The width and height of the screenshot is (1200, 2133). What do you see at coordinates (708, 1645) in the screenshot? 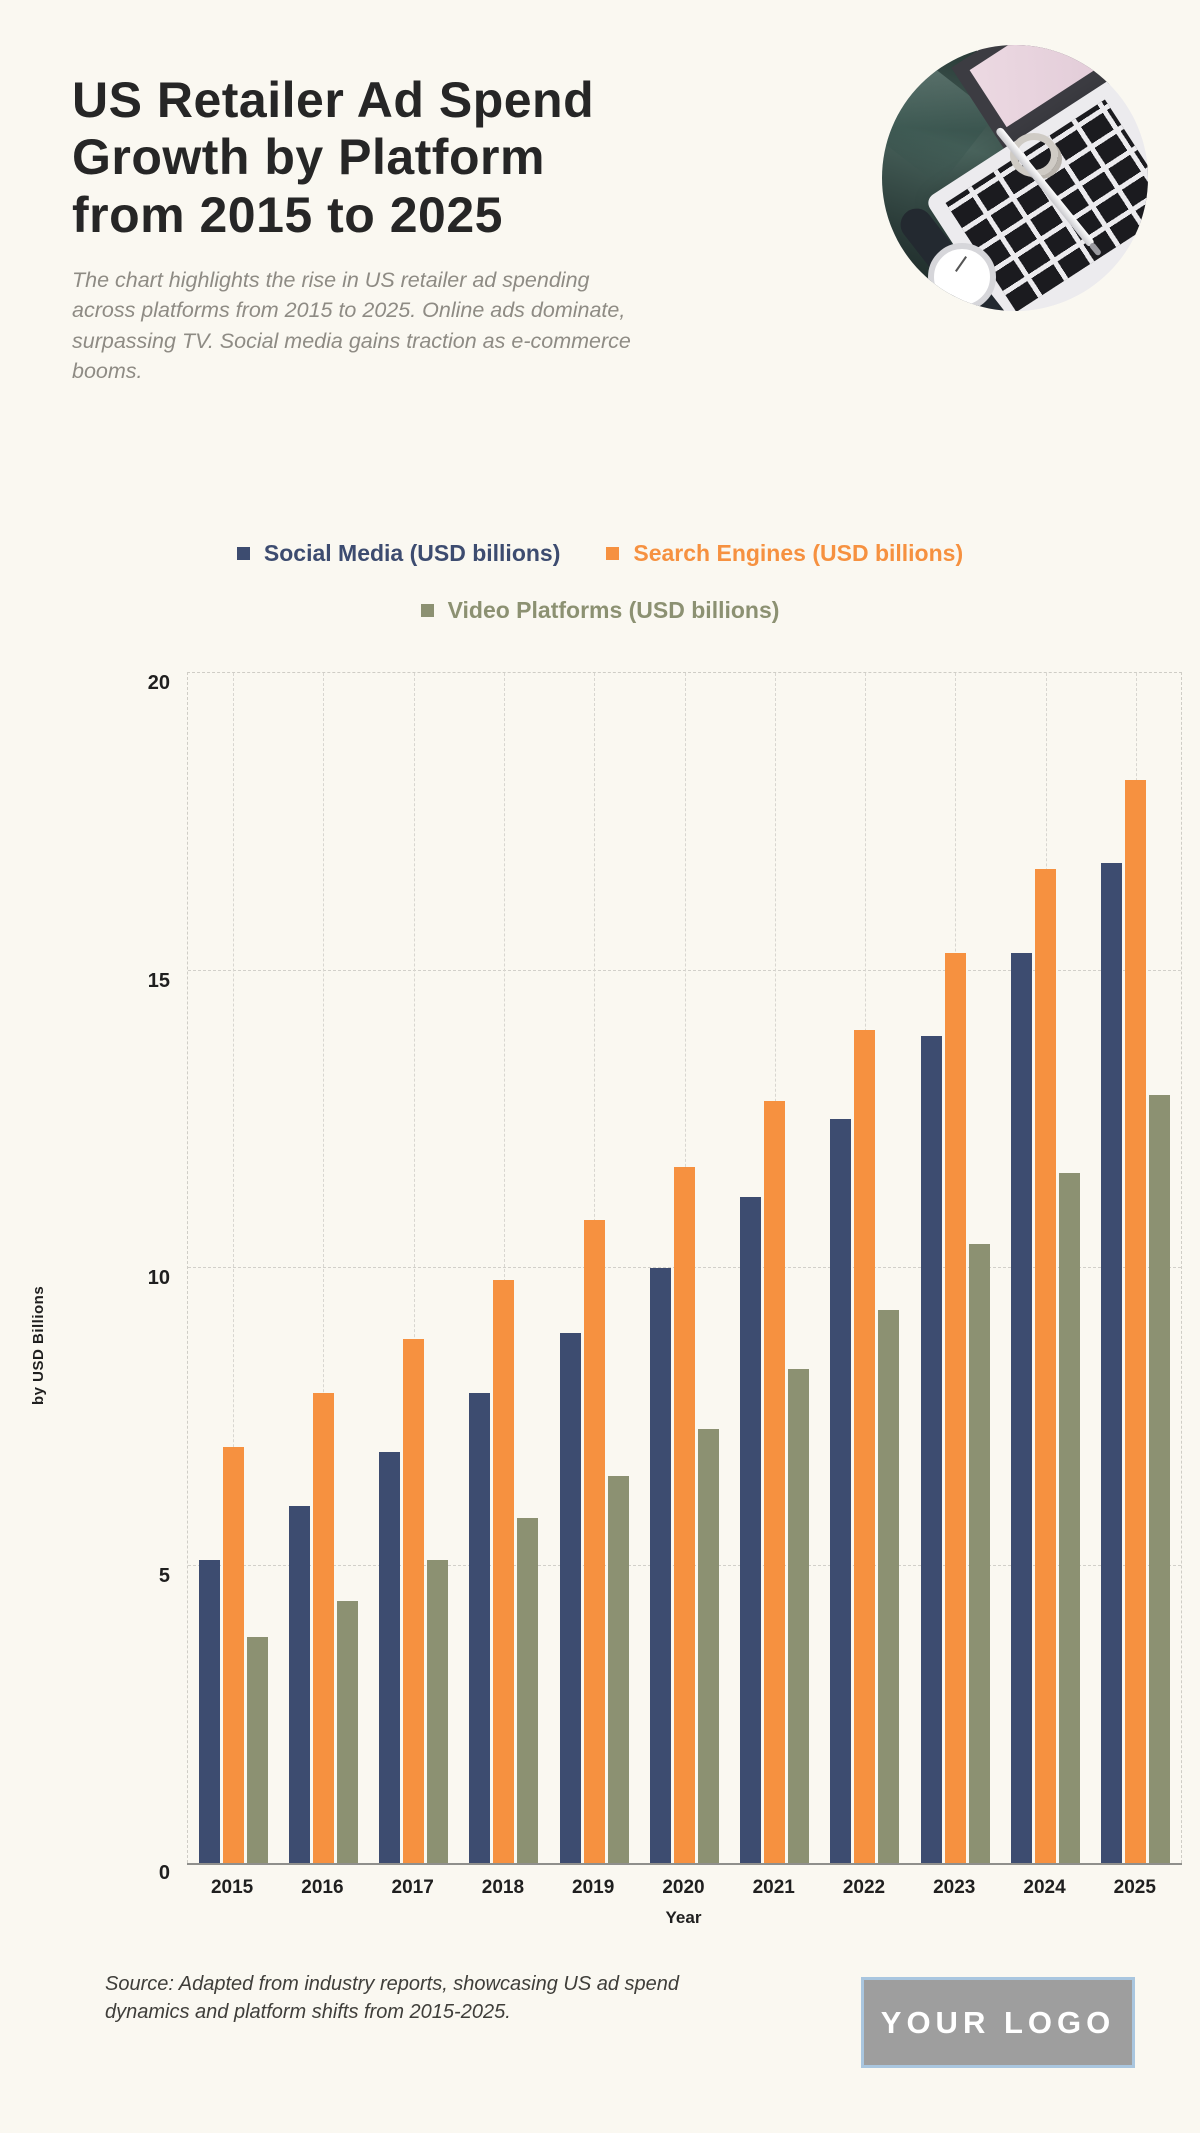
I see `bar-2020-video` at bounding box center [708, 1645].